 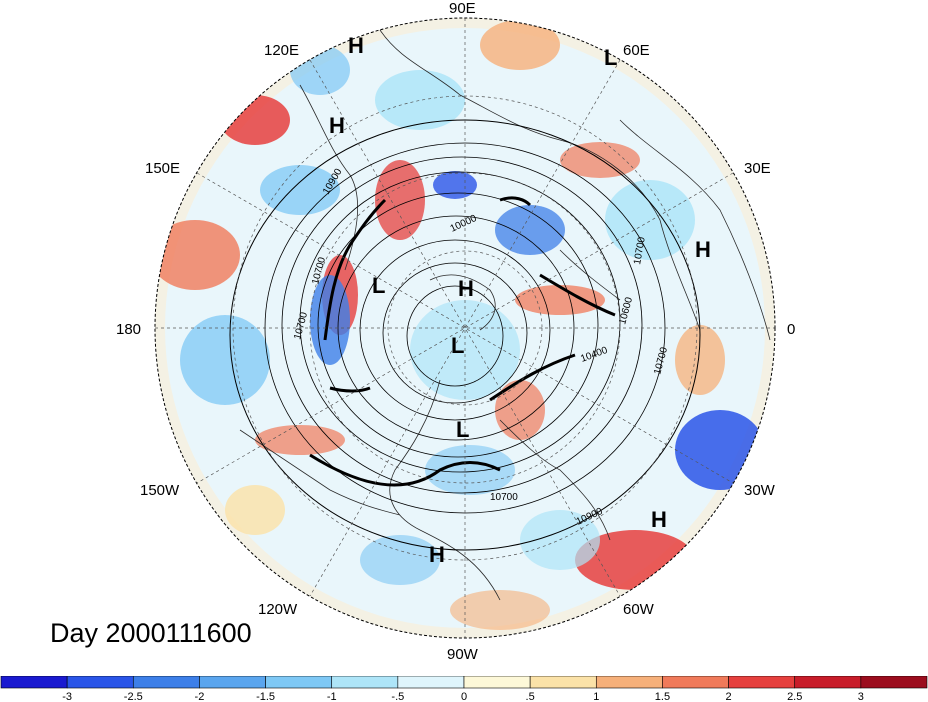 What do you see at coordinates (160, 490) in the screenshot?
I see `longitude-label: 150W` at bounding box center [160, 490].